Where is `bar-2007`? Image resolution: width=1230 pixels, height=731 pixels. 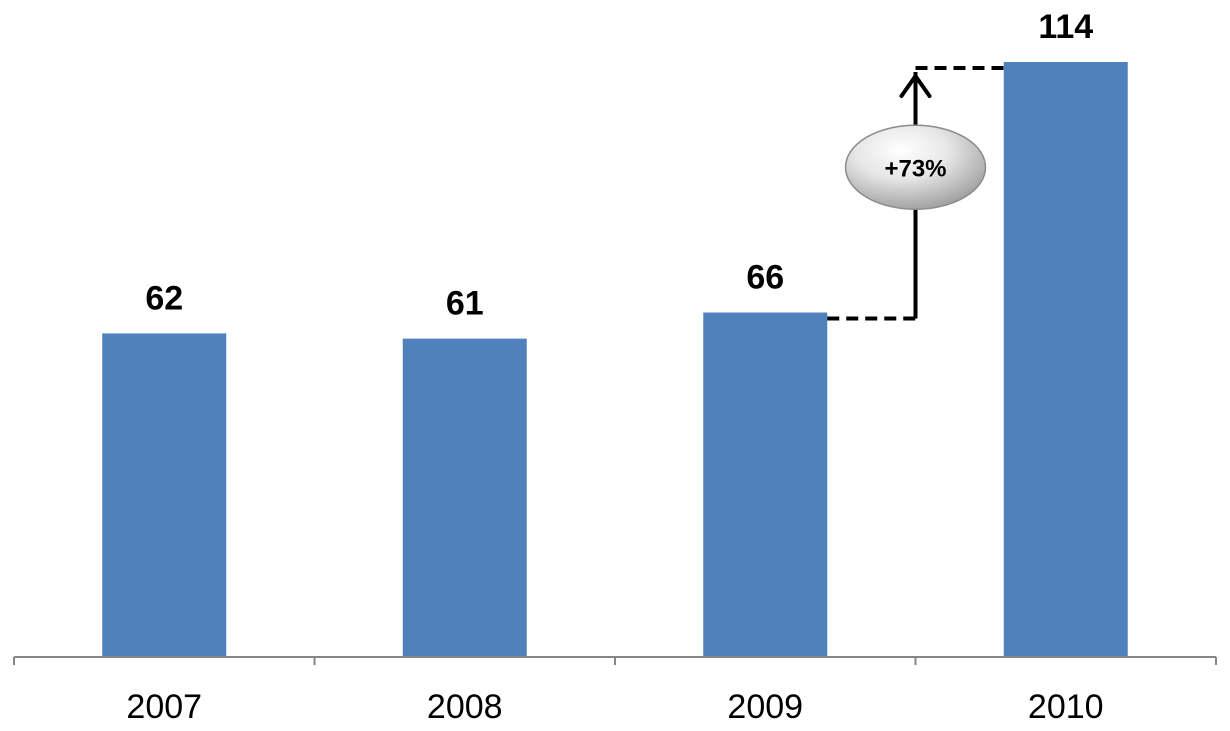 bar-2007 is located at coordinates (164, 495).